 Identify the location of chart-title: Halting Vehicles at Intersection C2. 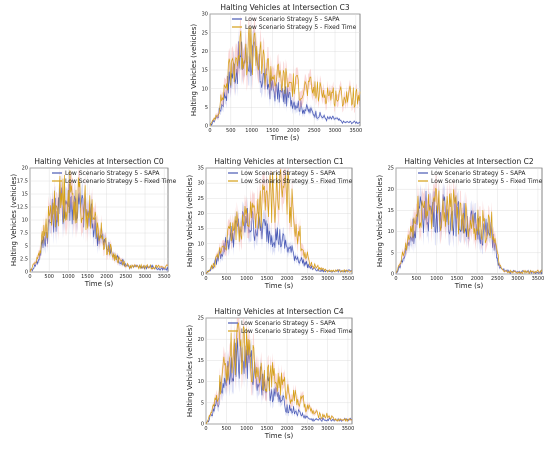
(469, 161).